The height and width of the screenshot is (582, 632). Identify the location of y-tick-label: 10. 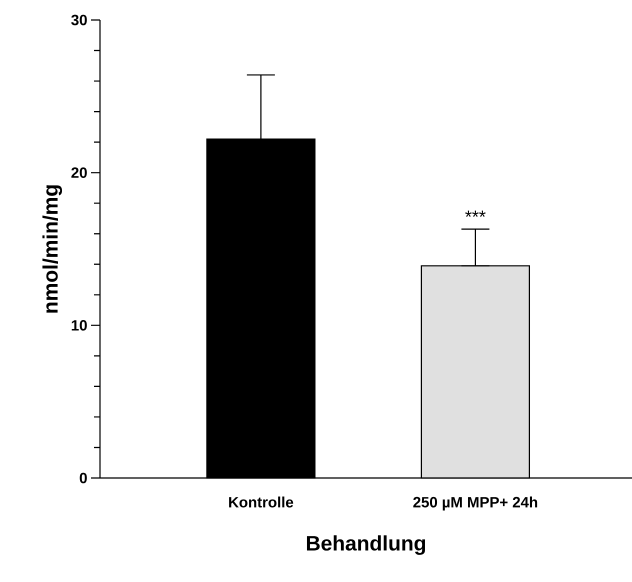
(79, 325).